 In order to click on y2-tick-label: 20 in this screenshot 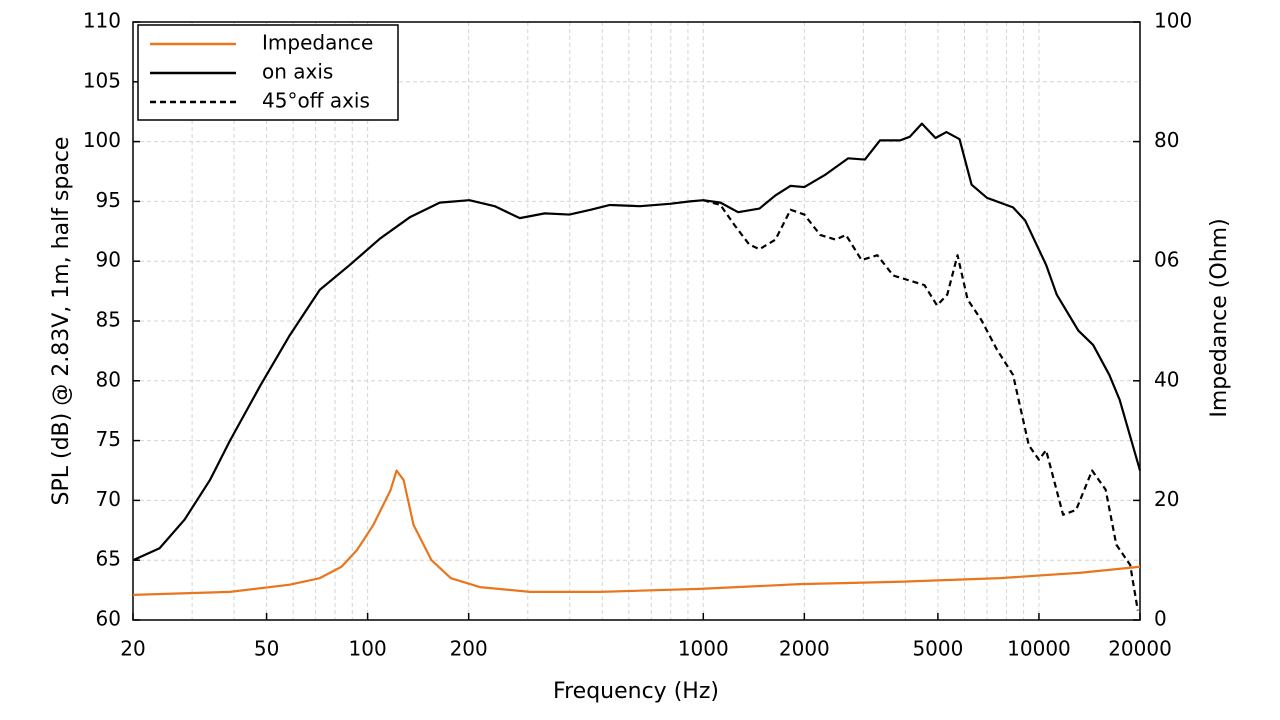, I will do `click(1166, 499)`.